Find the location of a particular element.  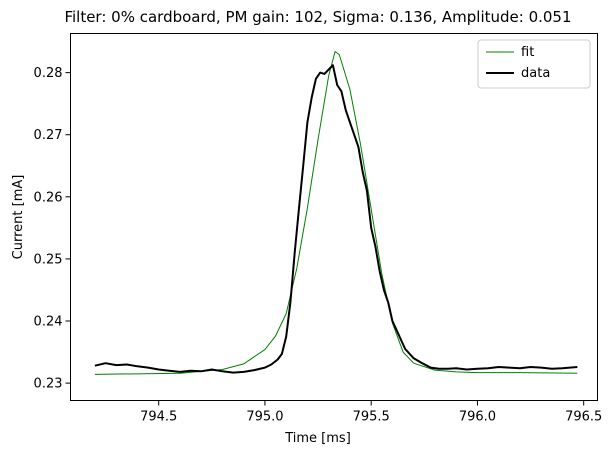

x-tick-label: 794.5 is located at coordinates (158, 417).